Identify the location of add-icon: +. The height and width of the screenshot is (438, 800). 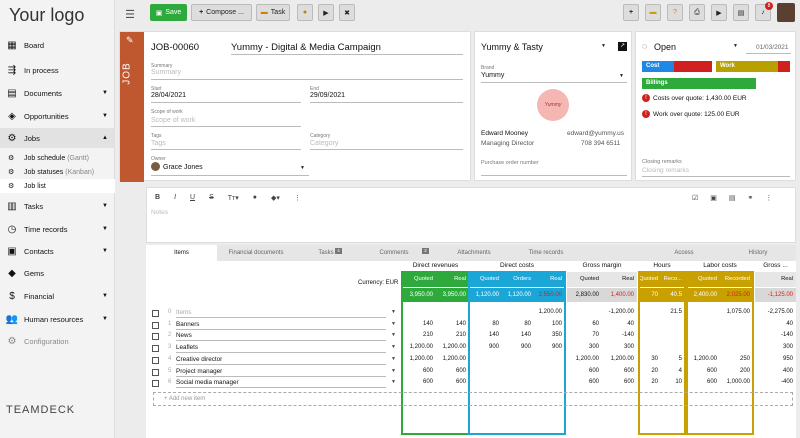
(631, 12).